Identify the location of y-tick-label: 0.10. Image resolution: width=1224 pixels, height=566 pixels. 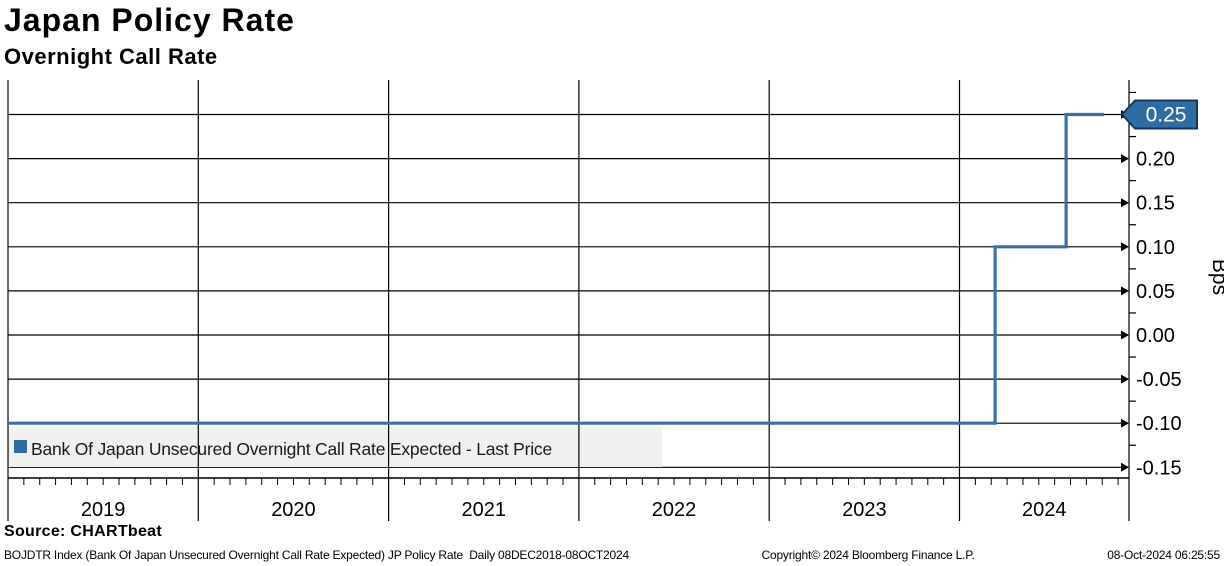
(1155, 248).